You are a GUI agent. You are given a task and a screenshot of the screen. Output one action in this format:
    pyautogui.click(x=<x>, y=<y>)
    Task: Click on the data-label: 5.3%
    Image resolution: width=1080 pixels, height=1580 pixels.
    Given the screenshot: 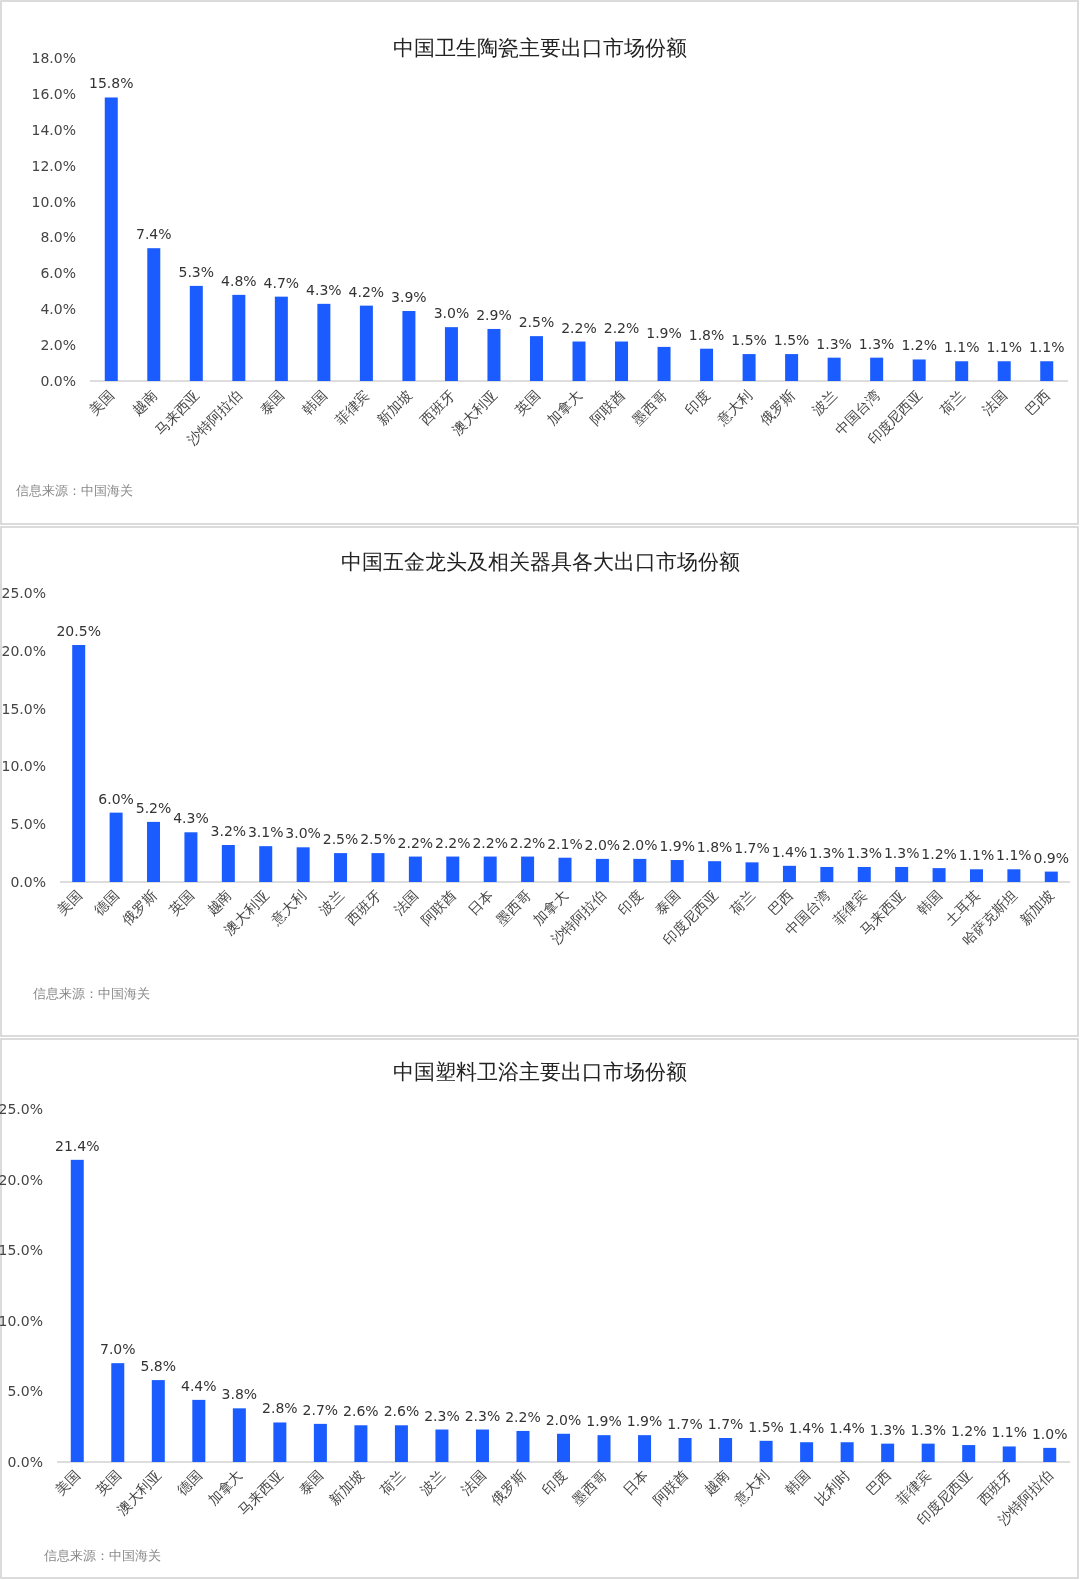 What is the action you would take?
    pyautogui.click(x=196, y=271)
    